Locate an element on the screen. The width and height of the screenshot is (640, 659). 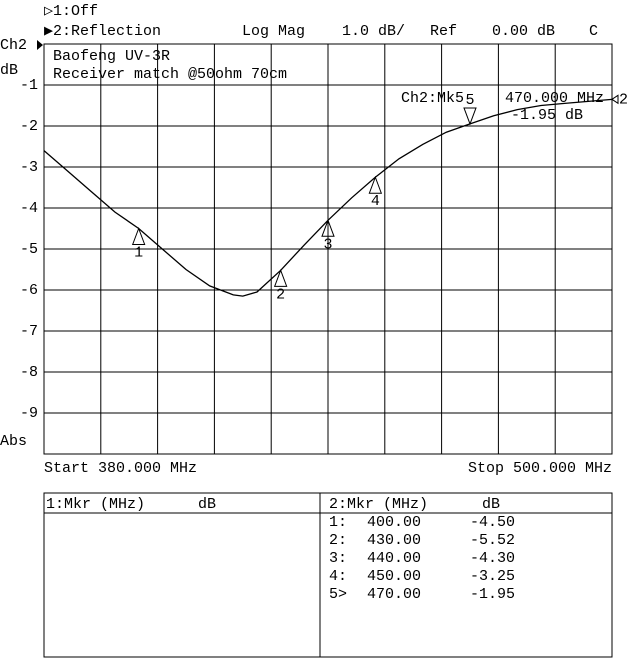
table-left-header: 1:Mkr (MHz) is located at coordinates (95, 504).